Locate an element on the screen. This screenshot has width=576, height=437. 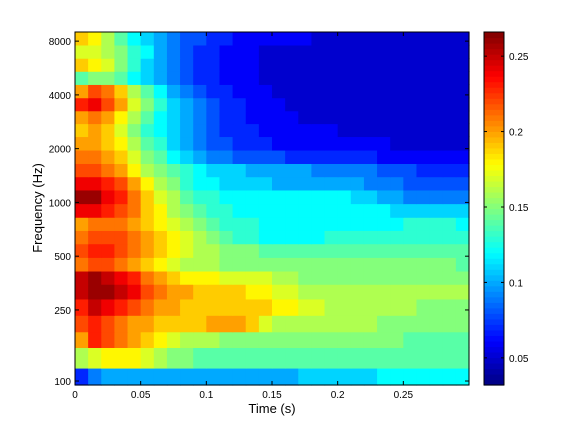
x-tick-label: 0.25 is located at coordinates (404, 395).